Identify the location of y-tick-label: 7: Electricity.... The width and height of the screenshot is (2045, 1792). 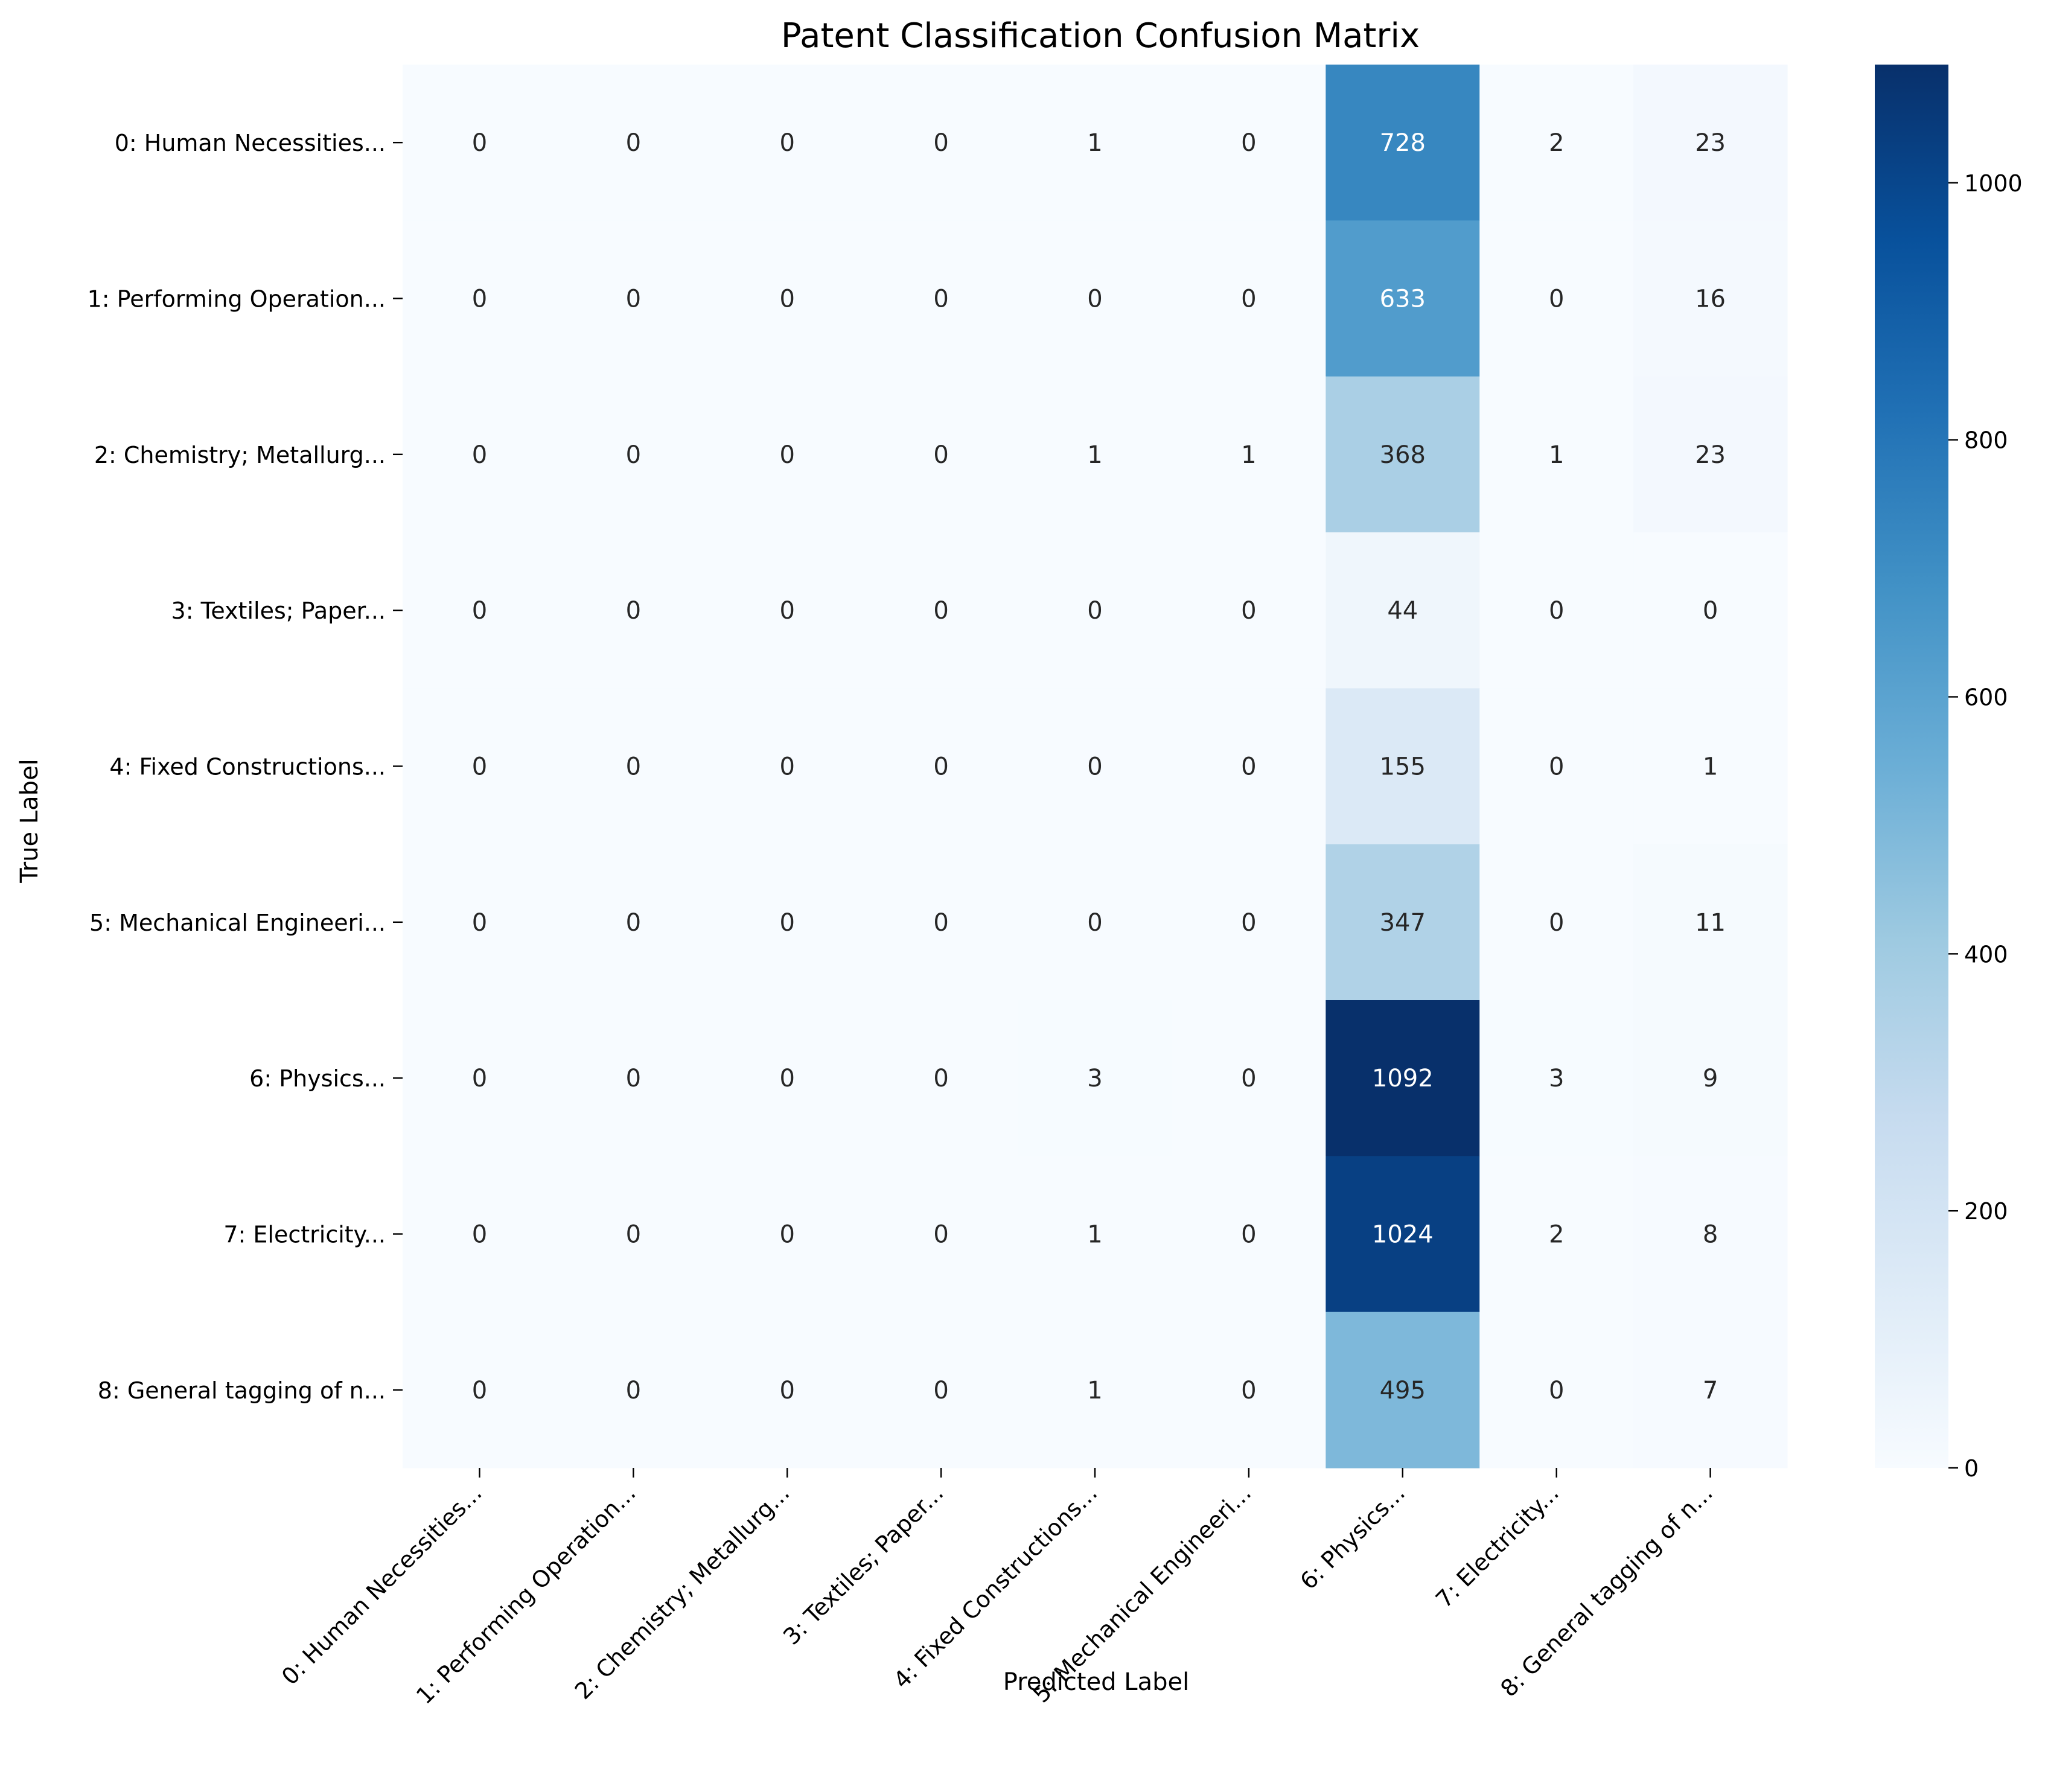
(304, 1235).